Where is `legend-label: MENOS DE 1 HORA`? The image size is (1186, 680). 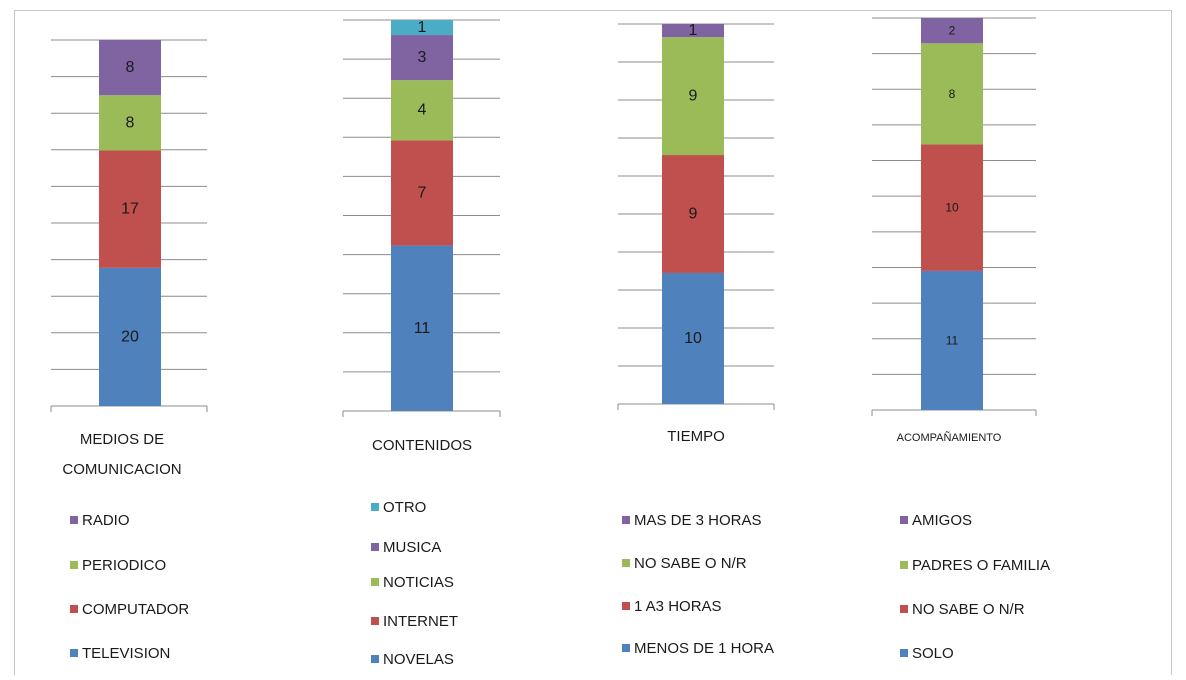
legend-label: MENOS DE 1 HORA is located at coordinates (704, 648).